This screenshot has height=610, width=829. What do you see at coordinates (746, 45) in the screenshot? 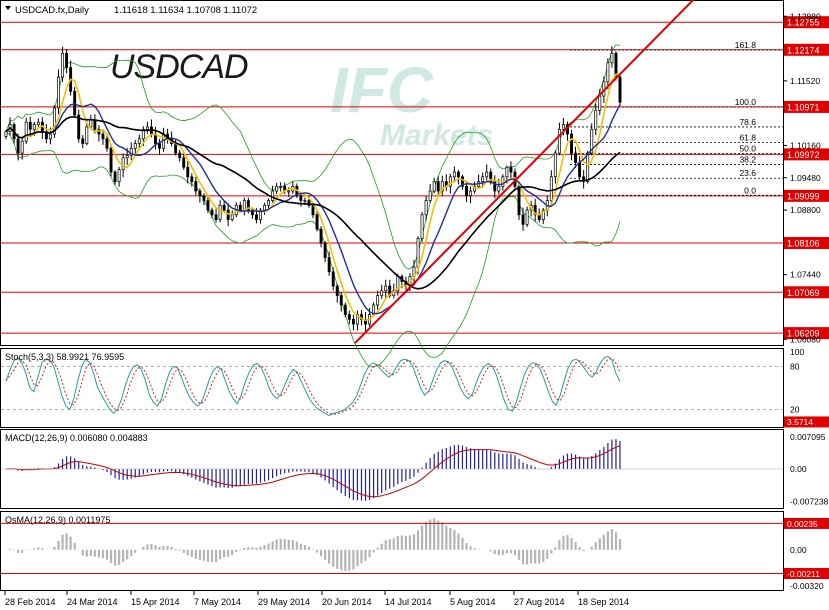
I see `fib-label: 161.8` at bounding box center [746, 45].